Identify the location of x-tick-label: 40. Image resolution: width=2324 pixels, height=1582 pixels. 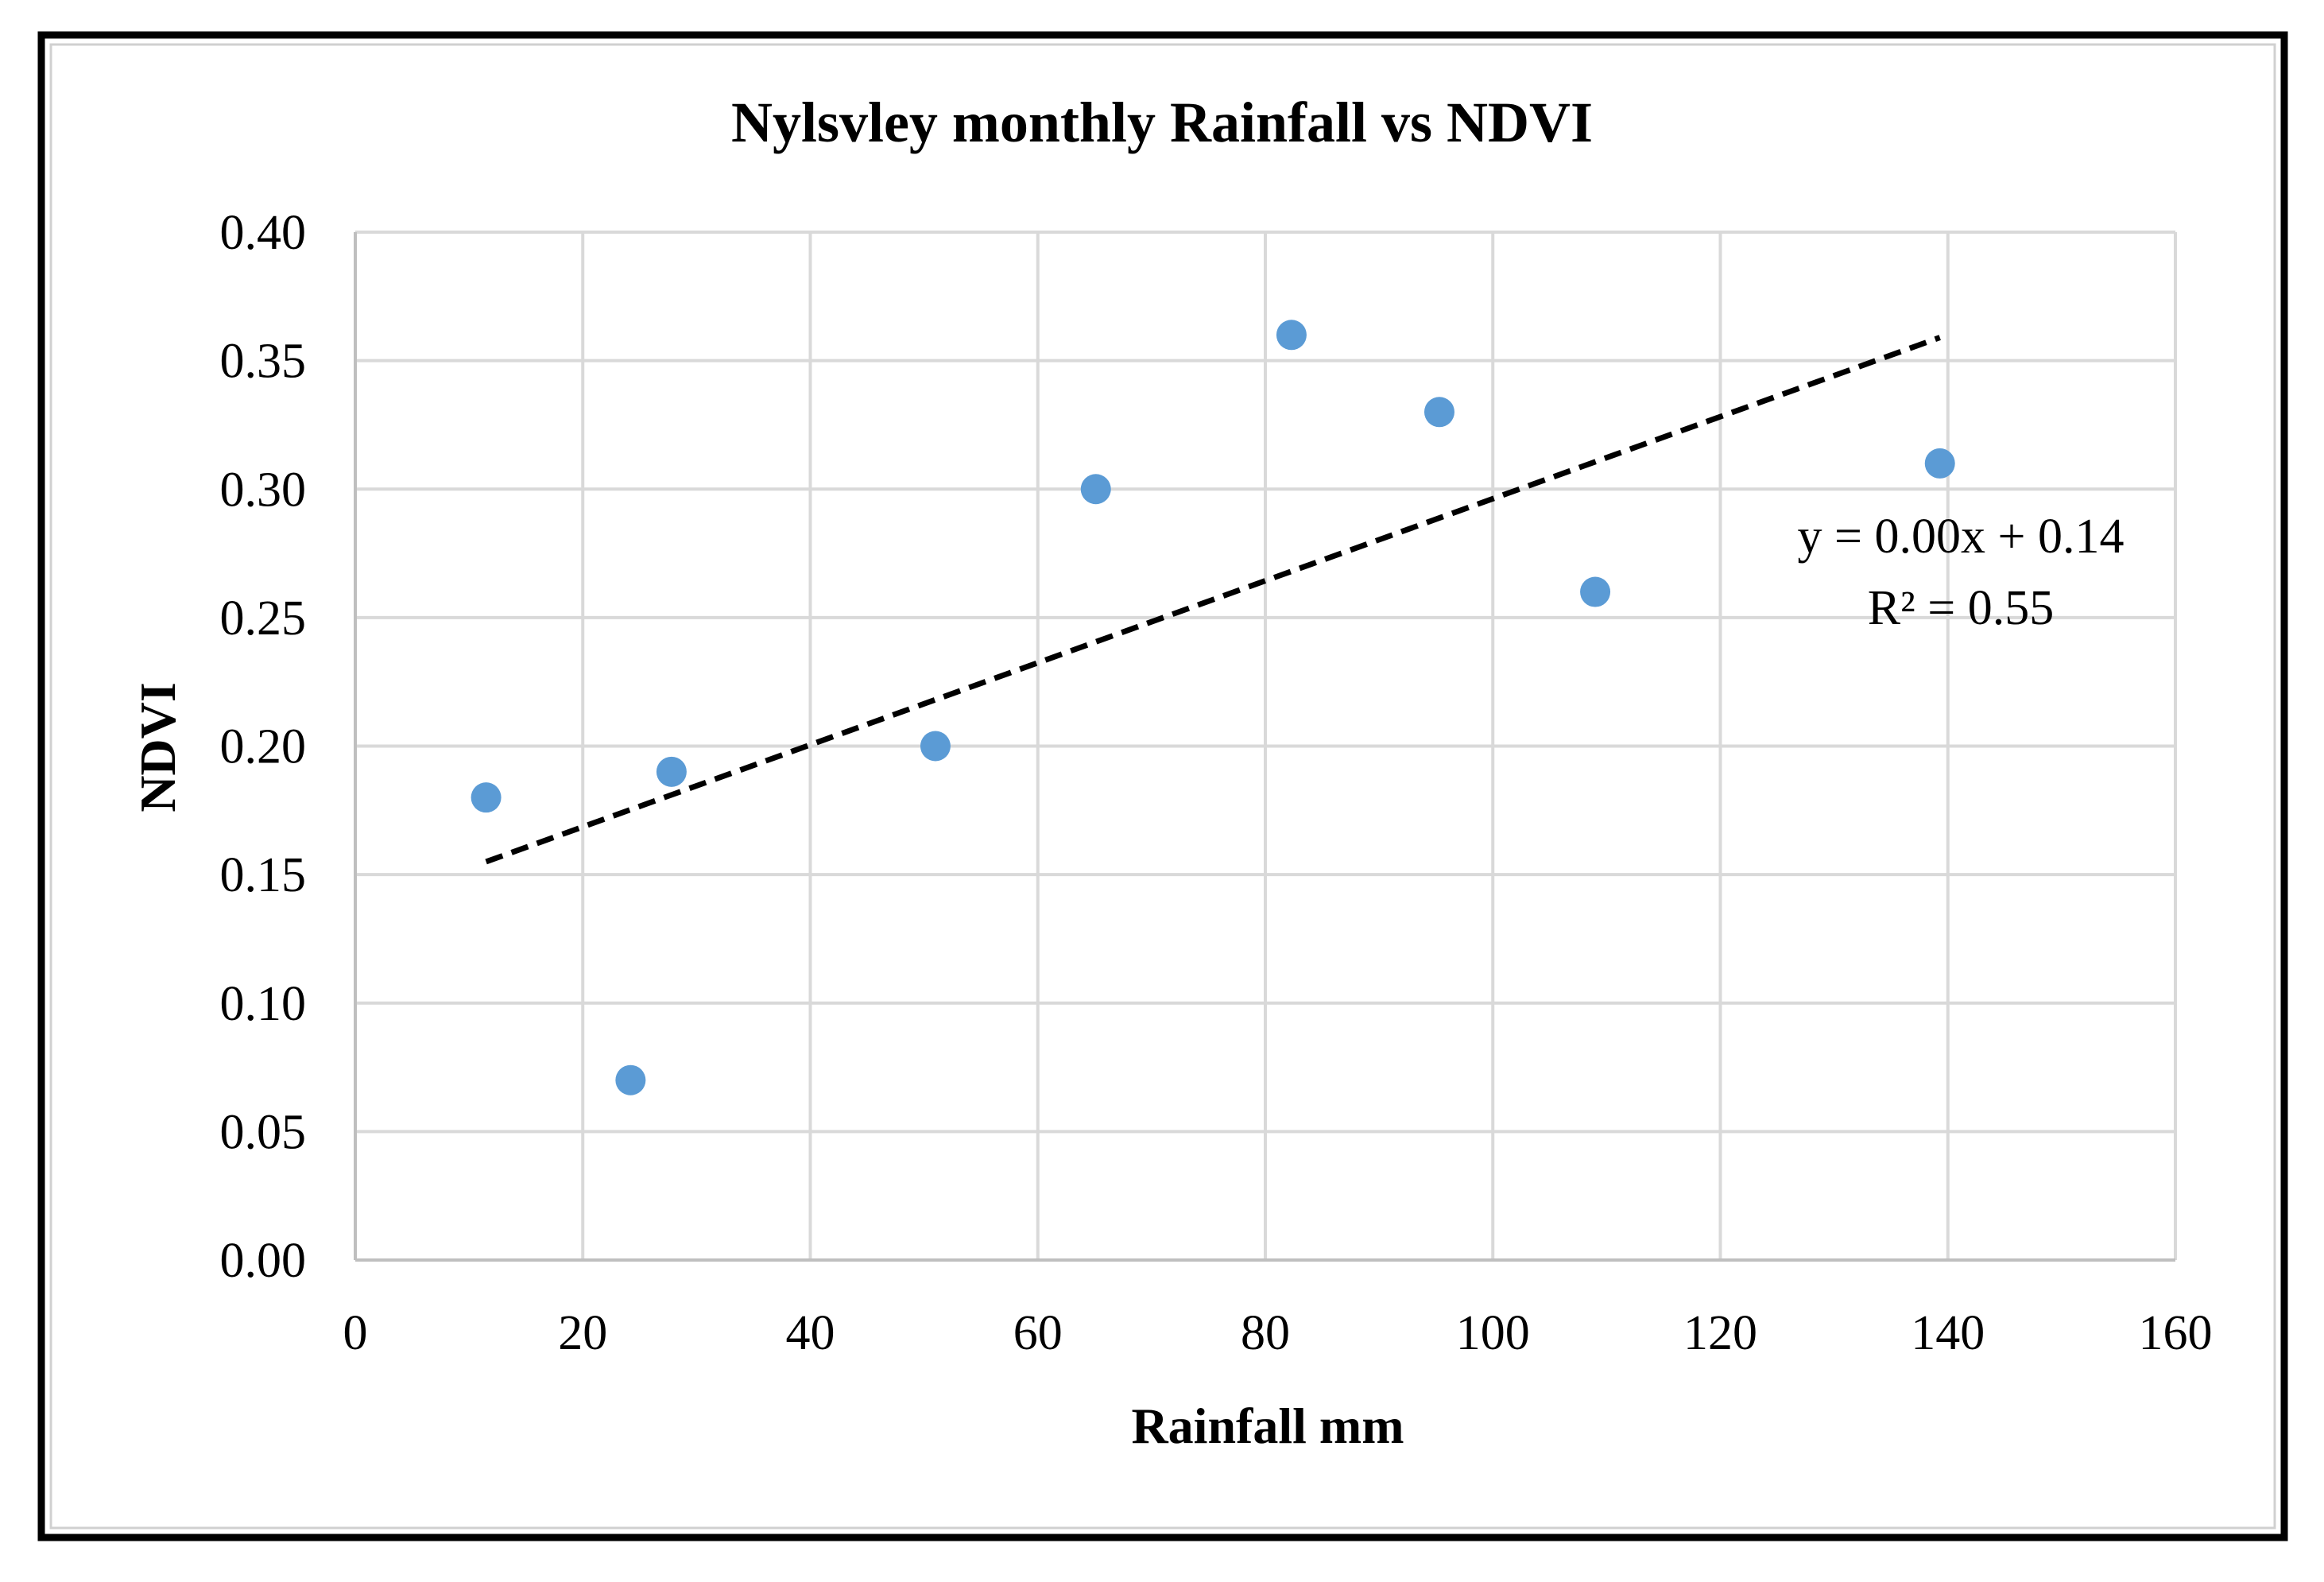
(810, 1333).